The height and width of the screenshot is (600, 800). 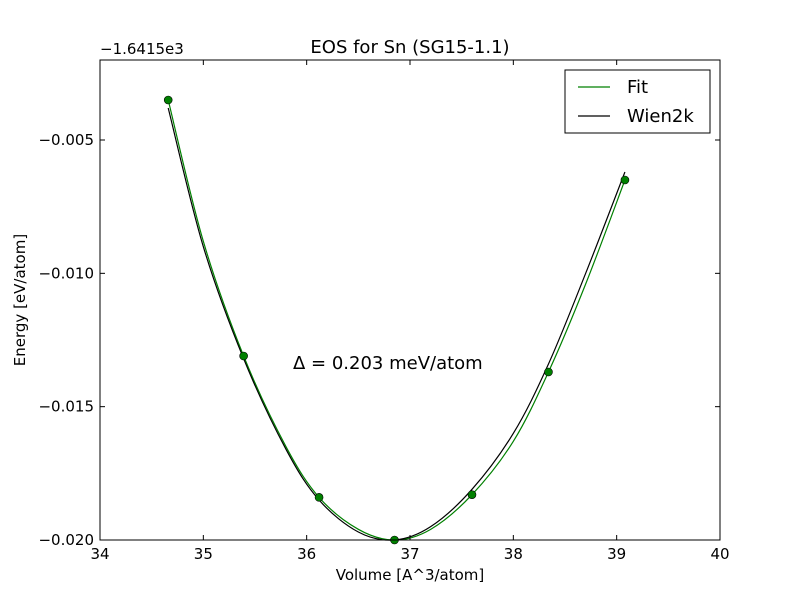 I want to click on delta-annotation: Δ = 0.203 meV/atom, so click(x=388, y=363).